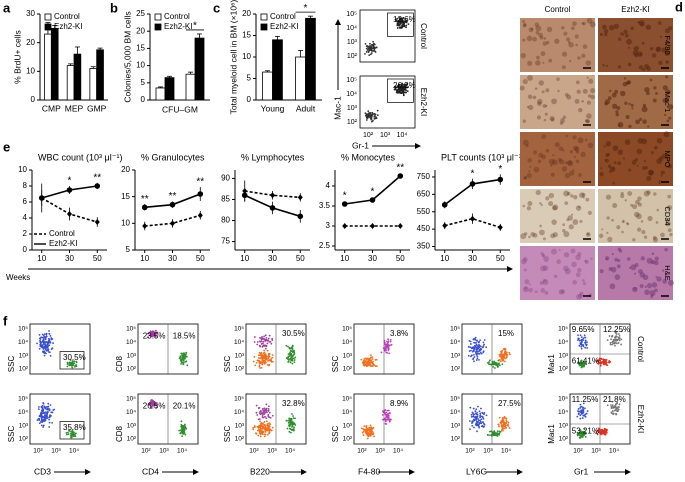 This screenshot has height=482, width=685. Describe the element at coordinates (249, 99) in the screenshot. I see `y-tick-label: 0` at that location.